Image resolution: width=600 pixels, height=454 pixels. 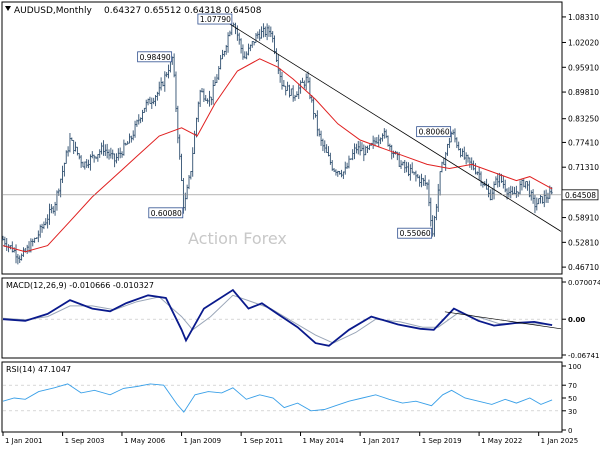 What do you see at coordinates (381, 441) in the screenshot?
I see `x-axis-tick-label: 1 Jan 2017` at bounding box center [381, 441].